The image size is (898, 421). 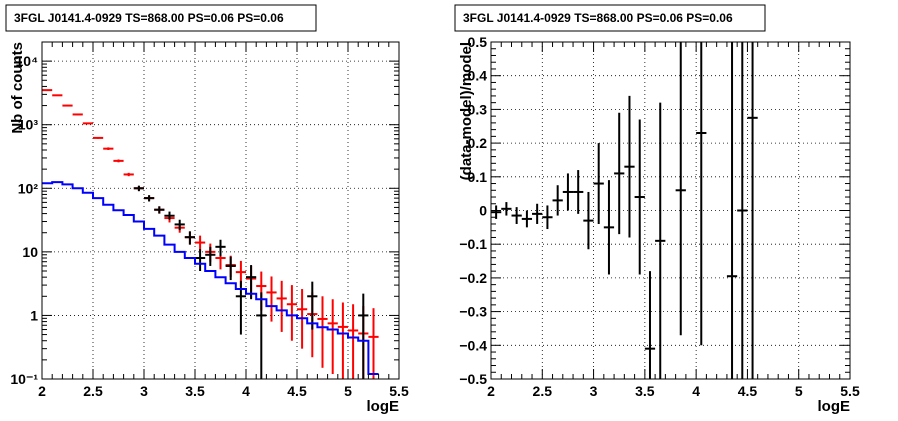 I want to click on residuals-title-box, so click(x=610, y=18).